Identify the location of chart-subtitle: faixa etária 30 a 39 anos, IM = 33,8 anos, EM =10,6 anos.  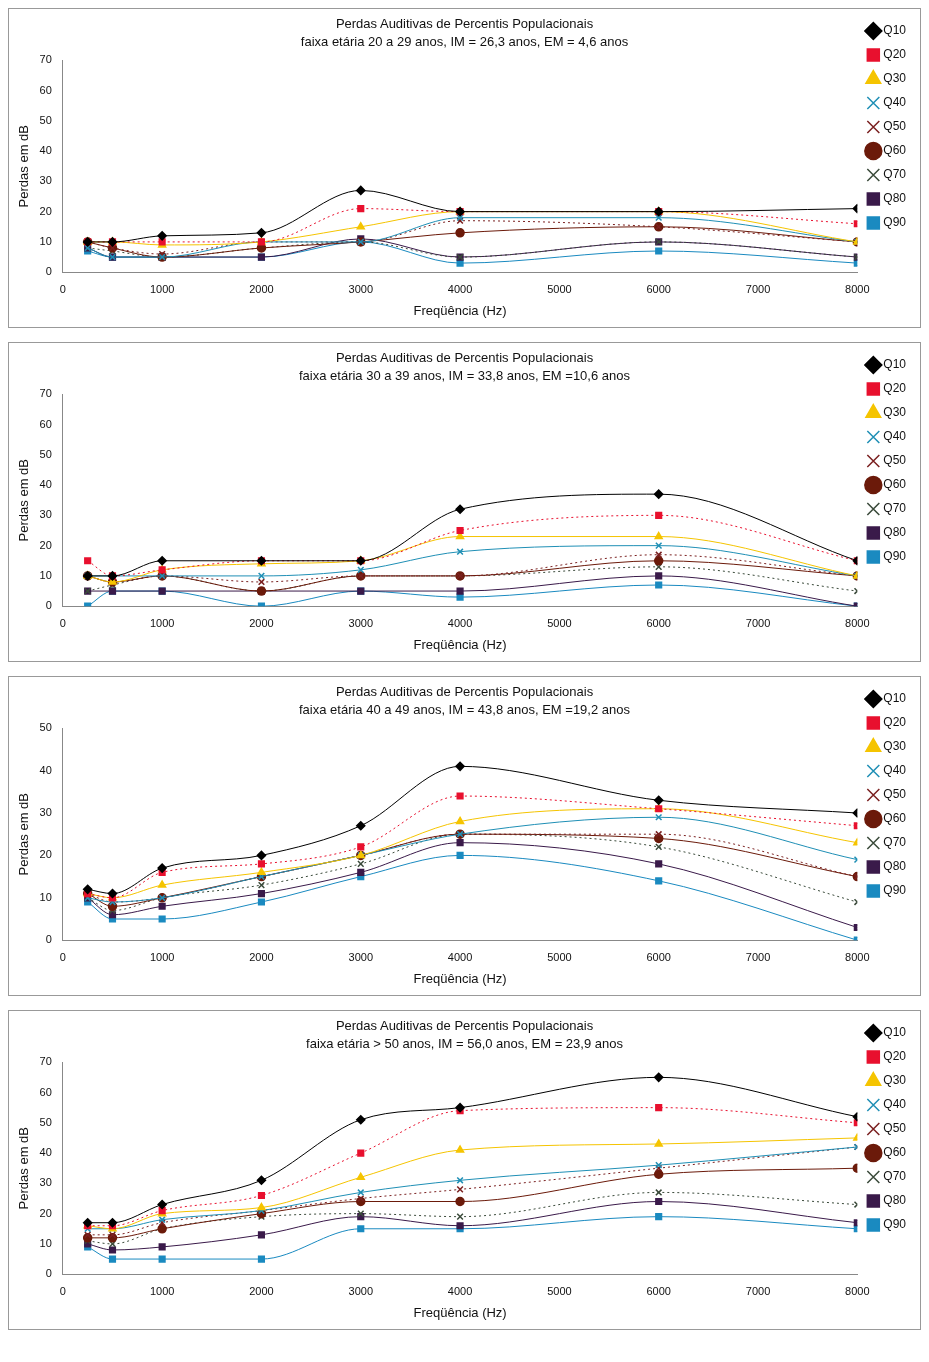
(465, 375).